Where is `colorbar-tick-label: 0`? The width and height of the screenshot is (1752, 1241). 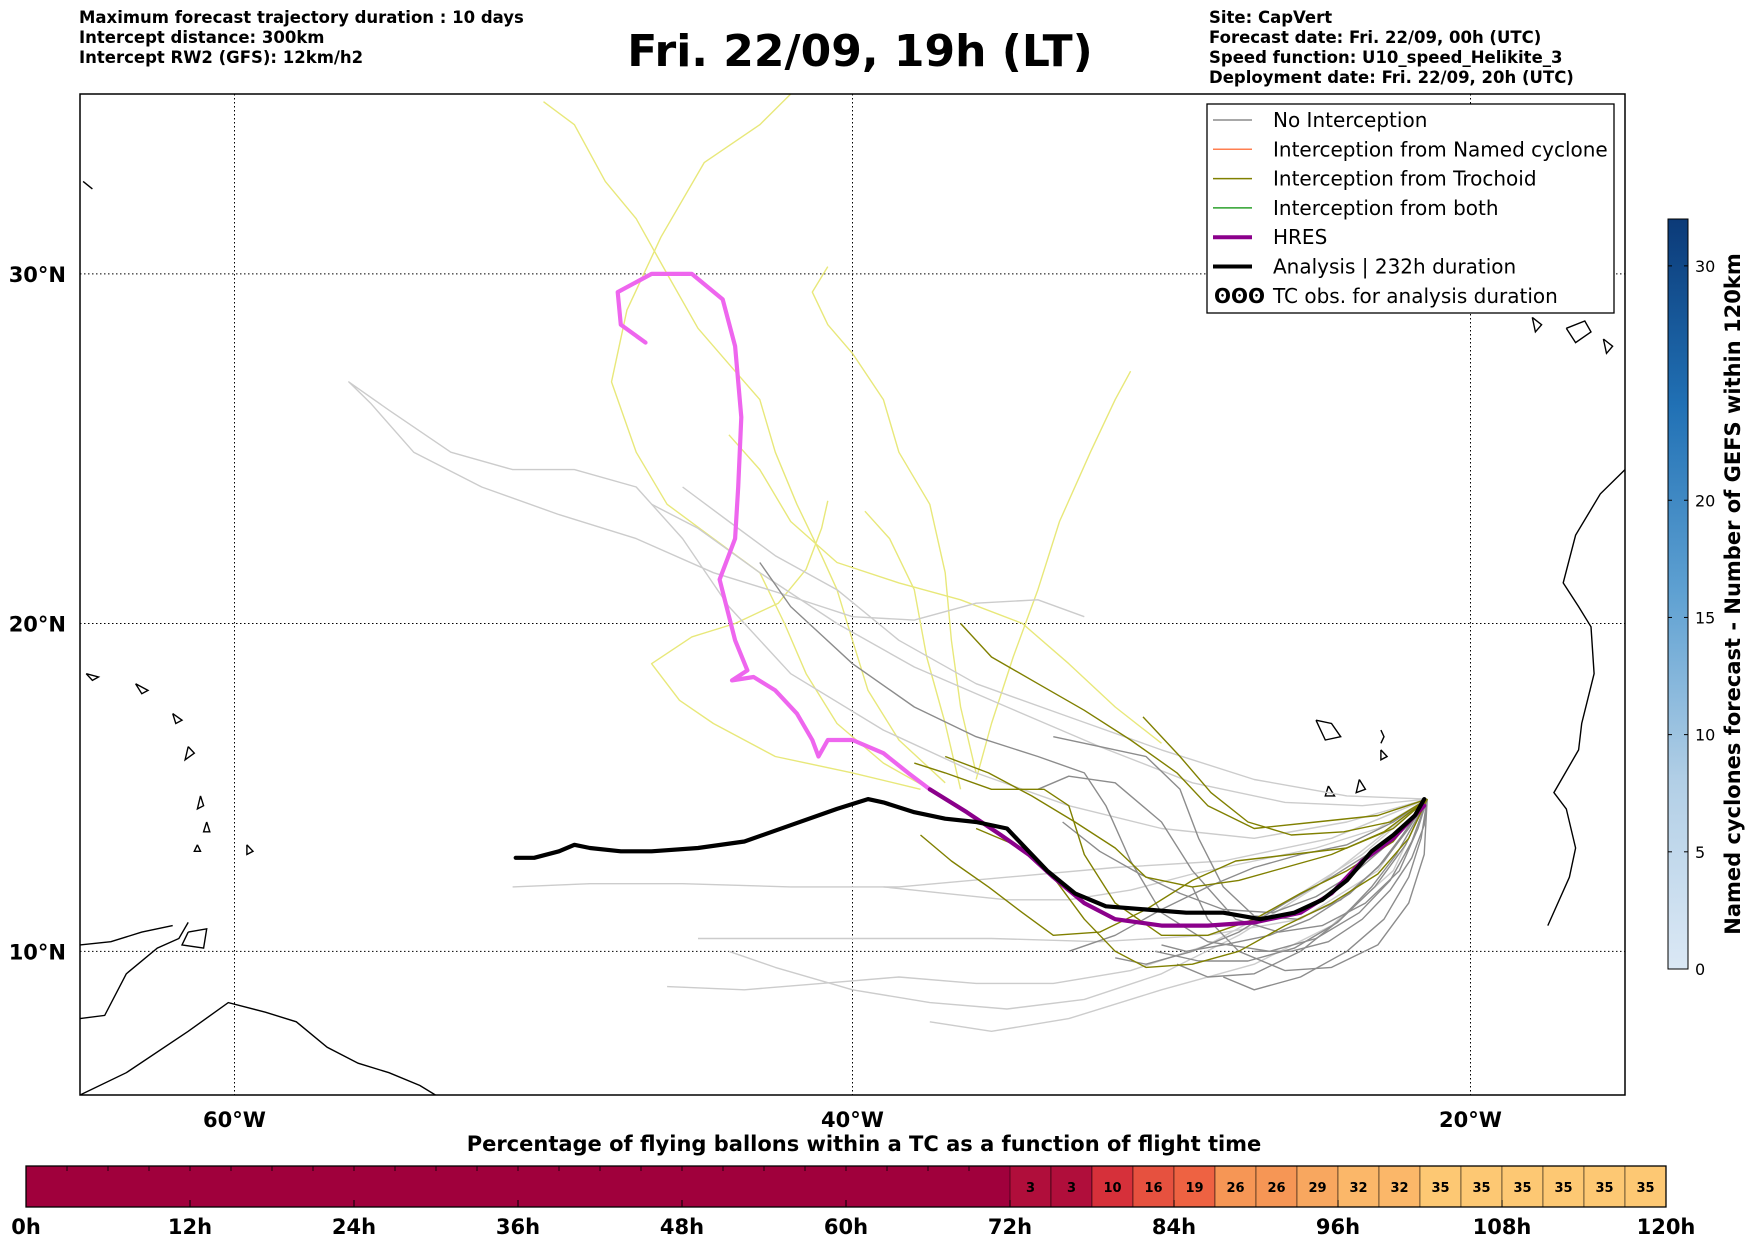 colorbar-tick-label: 0 is located at coordinates (1700, 969).